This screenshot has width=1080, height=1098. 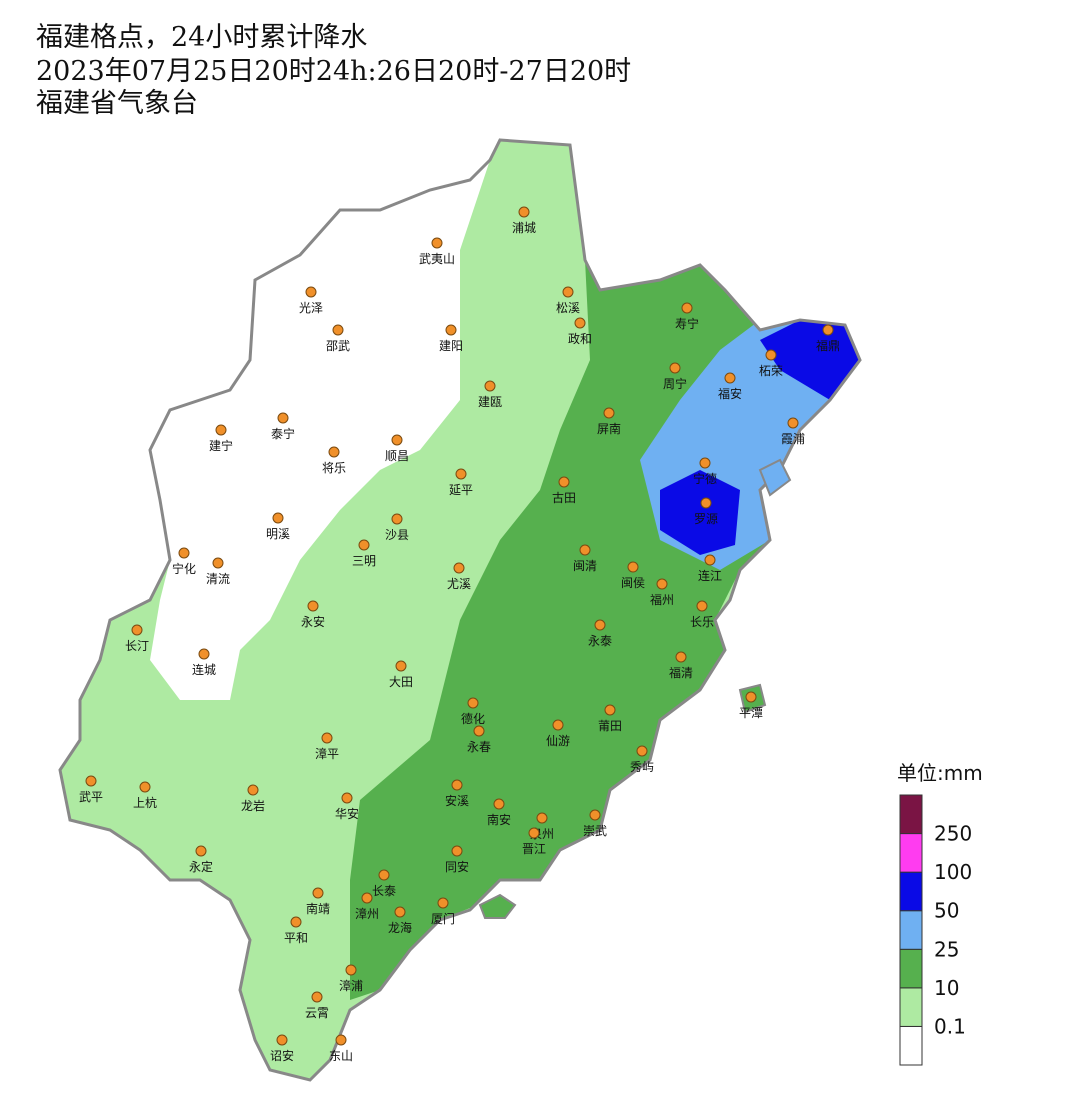 What do you see at coordinates (313, 621) in the screenshot?
I see `city-label: 永安` at bounding box center [313, 621].